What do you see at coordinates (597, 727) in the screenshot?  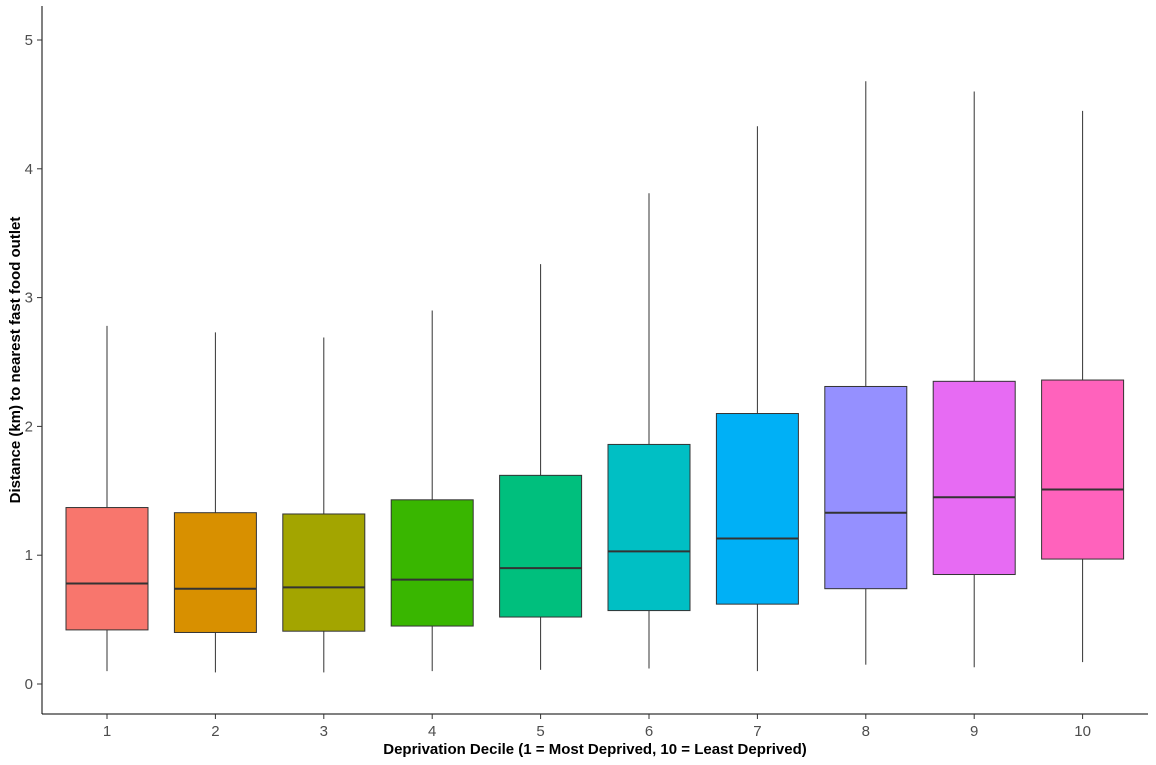 I see `x-ticks: 1 2 3 4 5 6 7 8 9 10` at bounding box center [597, 727].